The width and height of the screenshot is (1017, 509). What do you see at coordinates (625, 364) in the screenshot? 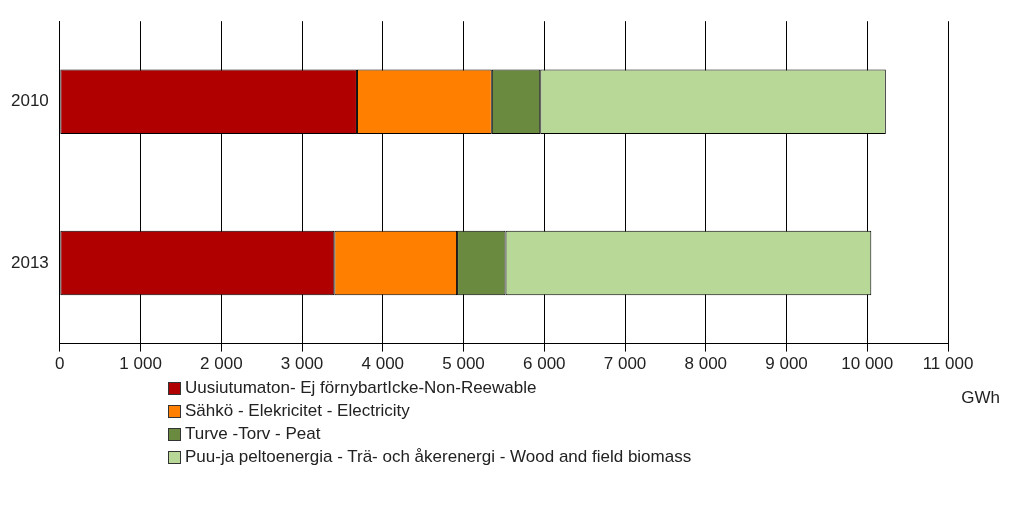
I see `x-tick-label: 7 000` at bounding box center [625, 364].